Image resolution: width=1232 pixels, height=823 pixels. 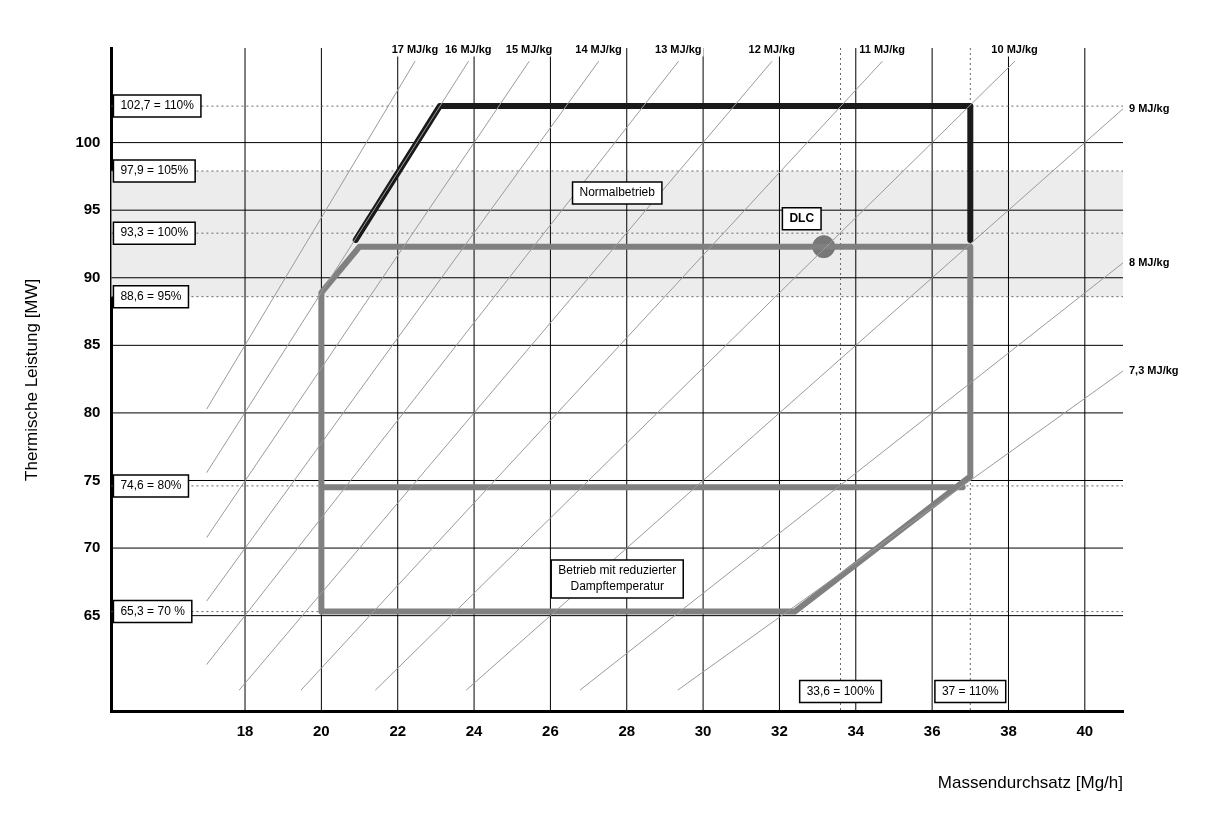 I want to click on x-tick-label: 38, so click(x=1008, y=730).